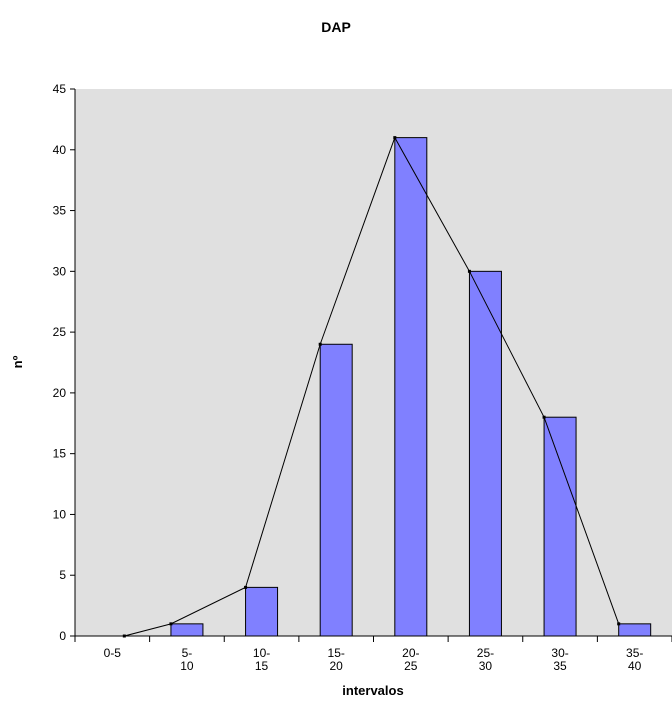  I want to click on y-tick-label: 35, so click(60, 211).